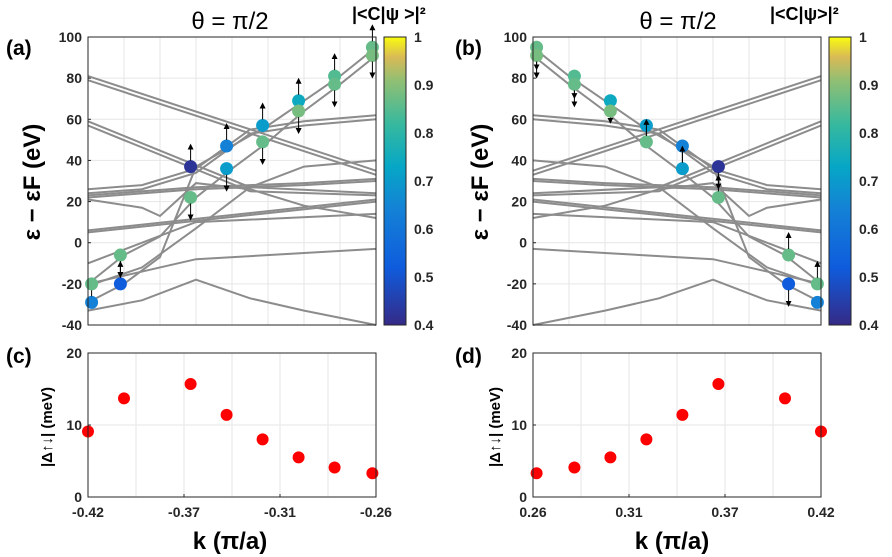  I want to click on y-tick-label: -20, so click(517, 284).